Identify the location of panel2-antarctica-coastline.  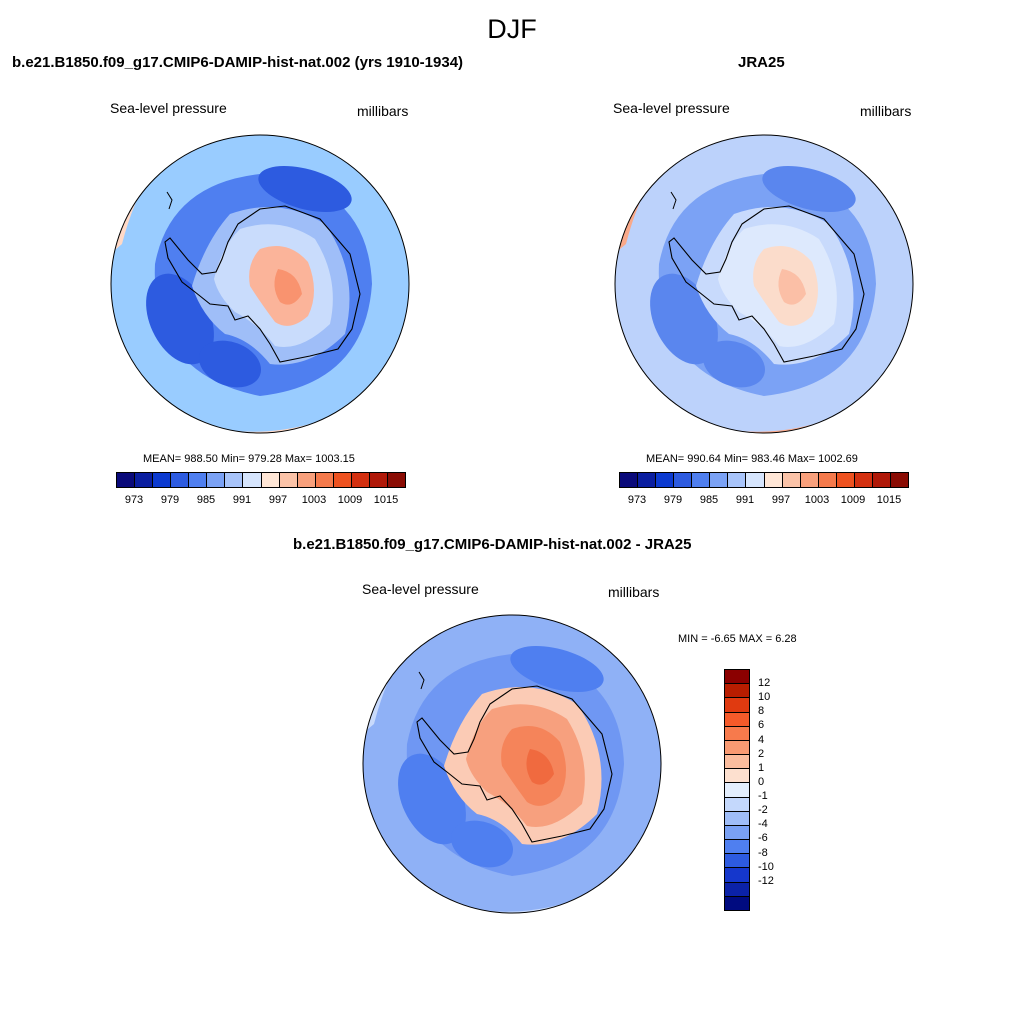
(766, 284).